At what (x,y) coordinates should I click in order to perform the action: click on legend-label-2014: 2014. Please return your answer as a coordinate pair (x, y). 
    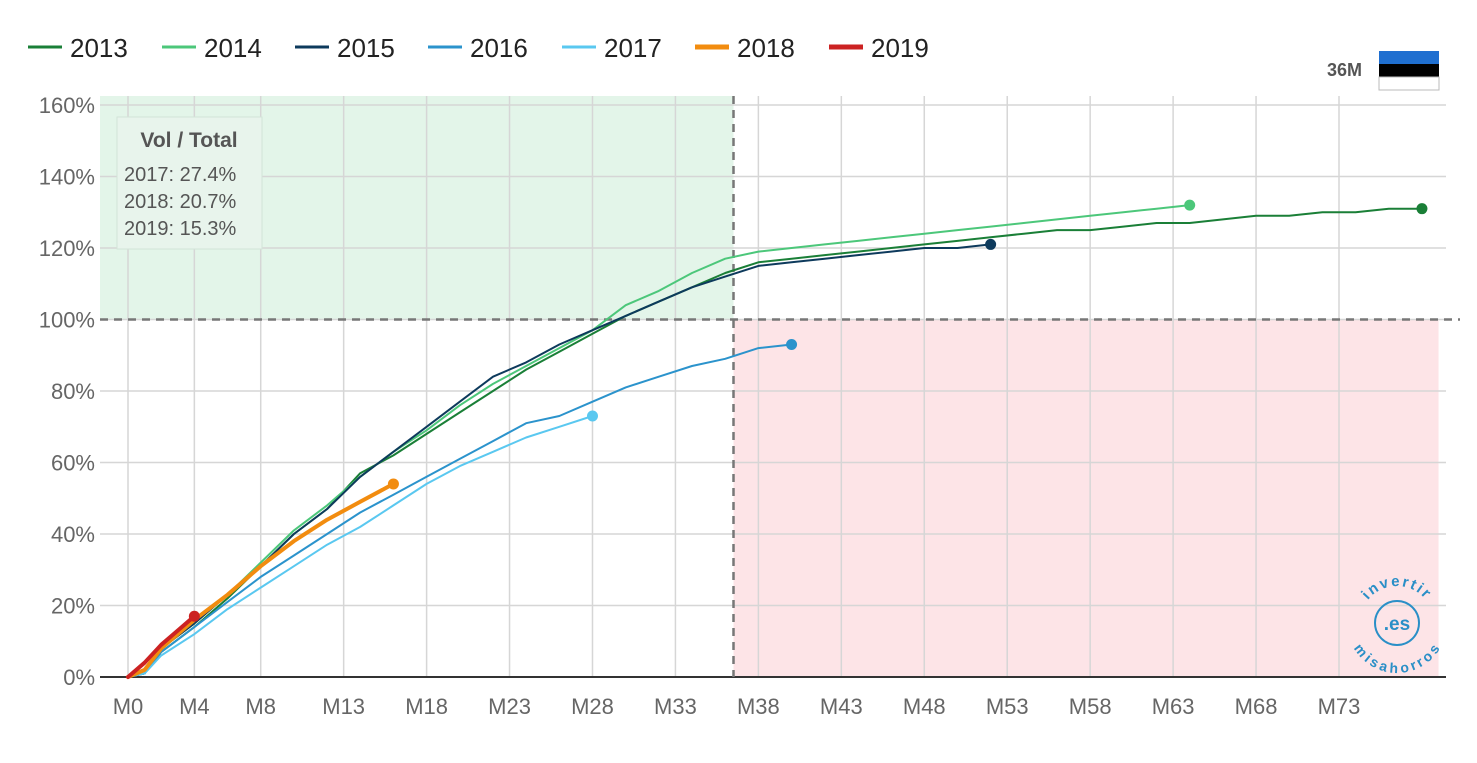
    Looking at the image, I should click on (233, 48).